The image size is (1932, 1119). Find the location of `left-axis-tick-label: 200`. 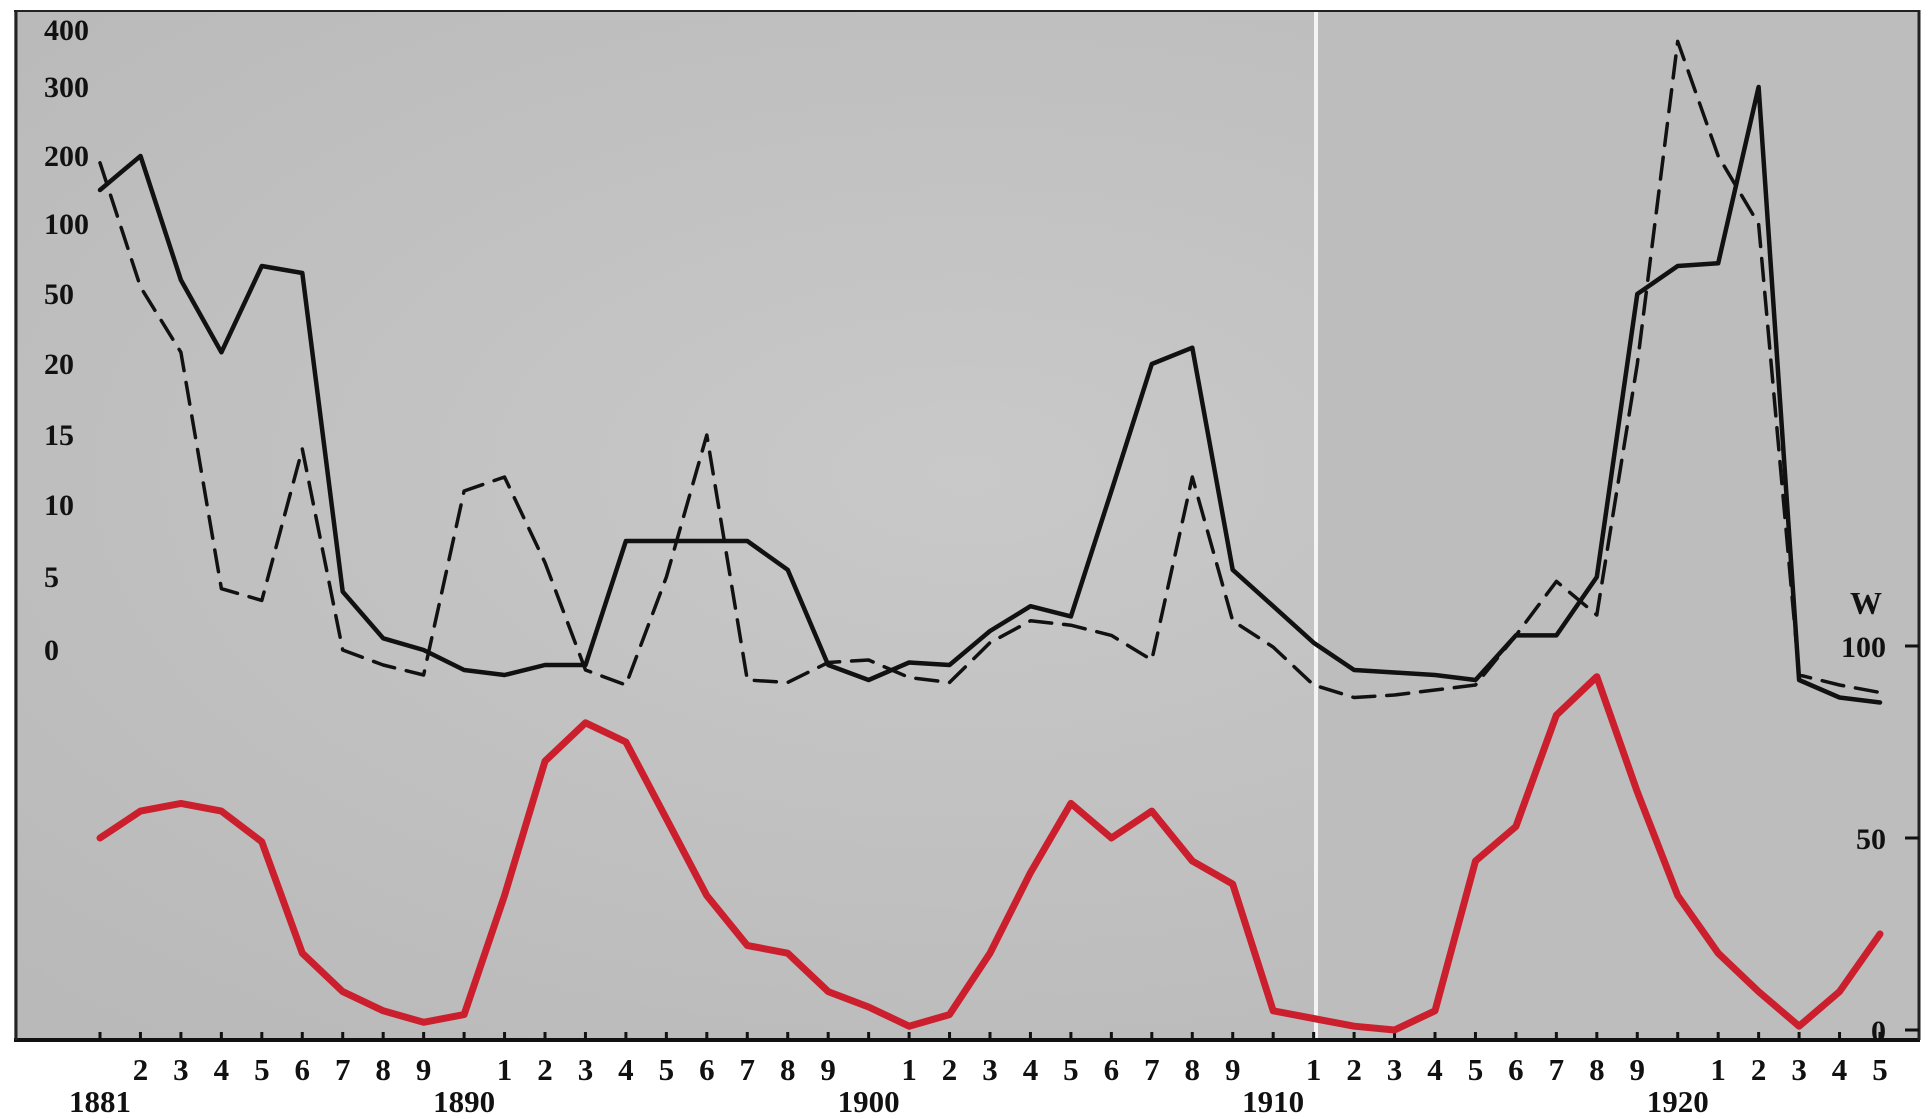

left-axis-tick-label: 200 is located at coordinates (66, 156).